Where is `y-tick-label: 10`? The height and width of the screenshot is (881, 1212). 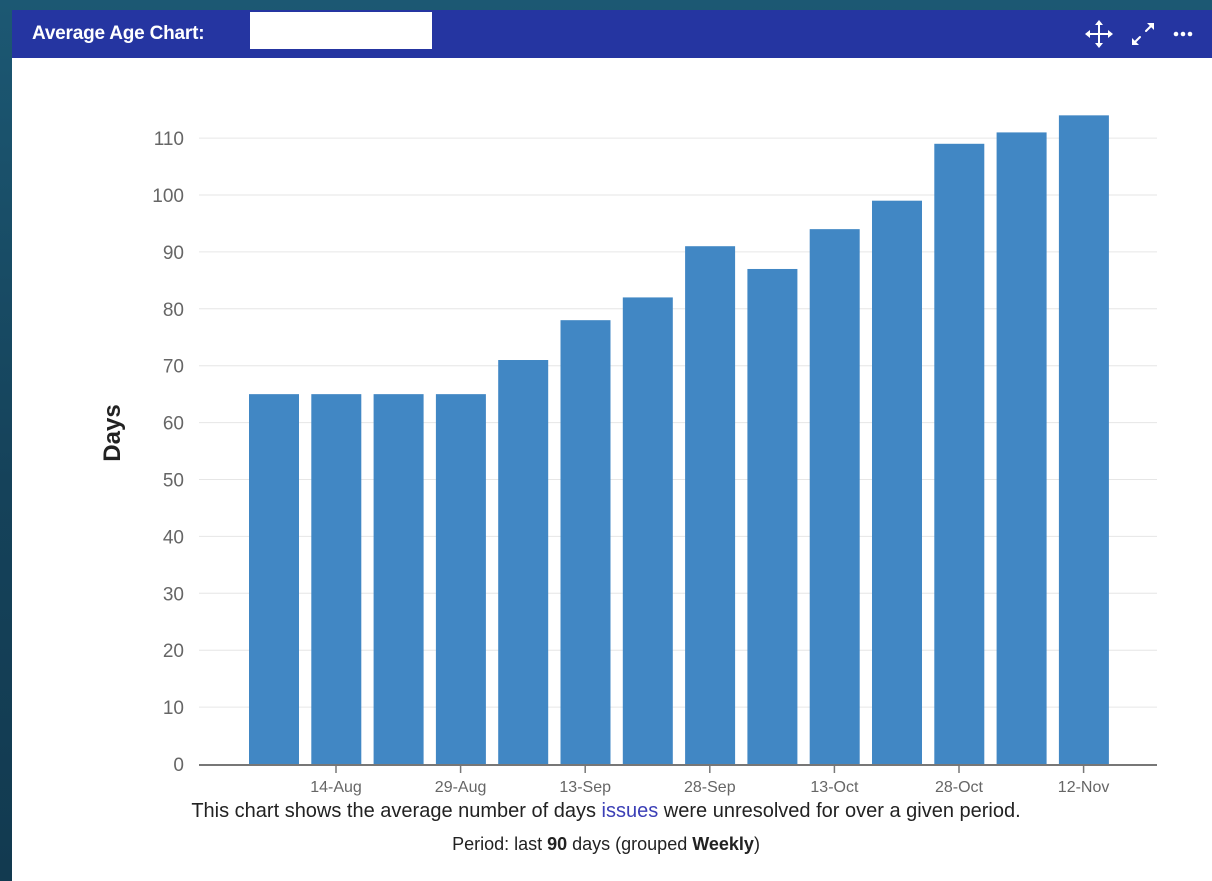 y-tick-label: 10 is located at coordinates (173, 708).